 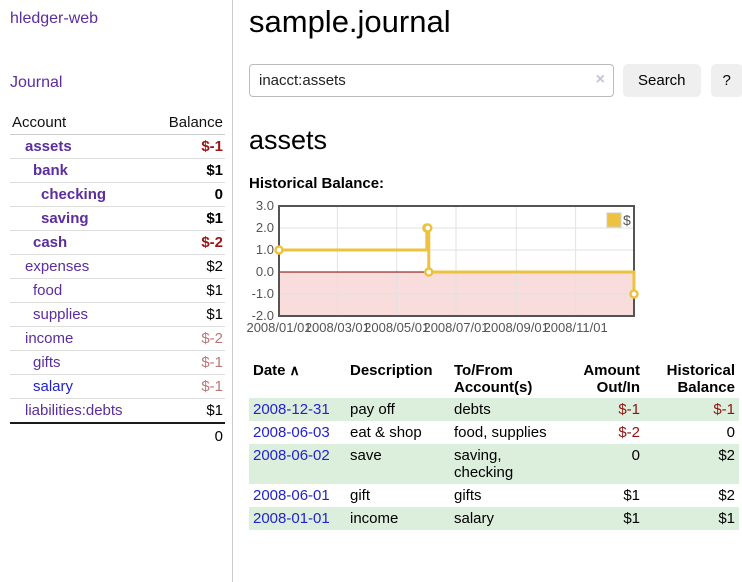 What do you see at coordinates (117, 290) in the screenshot?
I see `account-row: food $1` at bounding box center [117, 290].